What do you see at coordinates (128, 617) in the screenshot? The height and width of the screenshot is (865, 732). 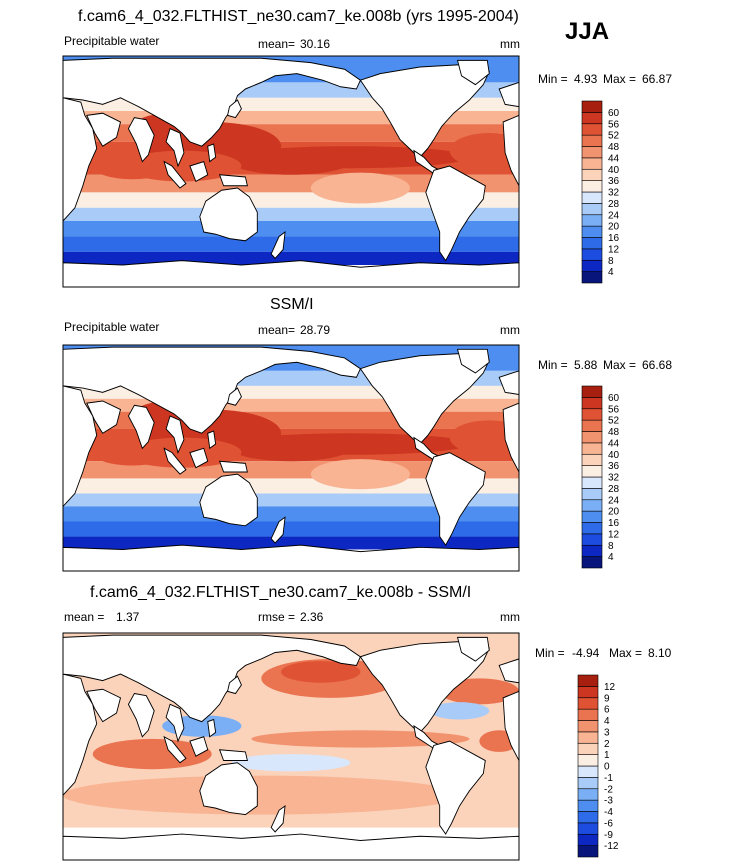 I see `panel3-mean-value: 1.37` at bounding box center [128, 617].